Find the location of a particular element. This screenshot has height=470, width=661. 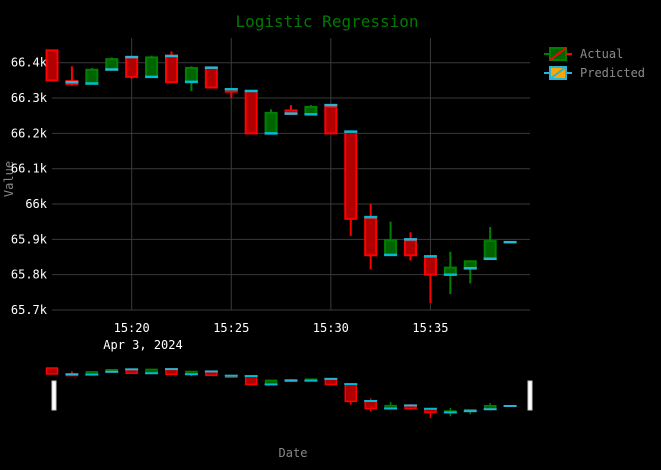

x-tick-label: 15:20 is located at coordinates (132, 328).